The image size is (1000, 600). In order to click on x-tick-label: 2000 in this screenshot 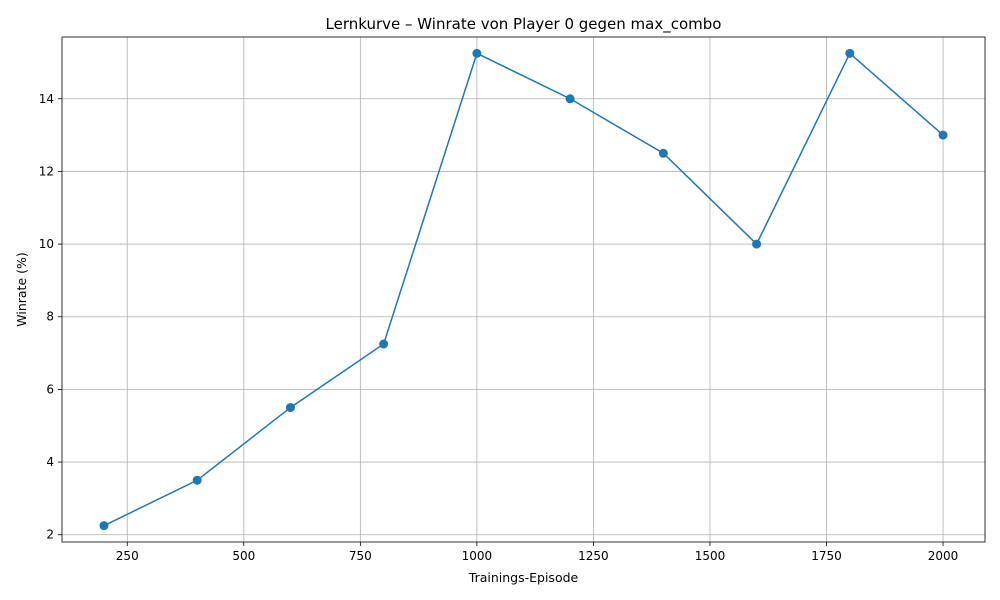, I will do `click(943, 556)`.